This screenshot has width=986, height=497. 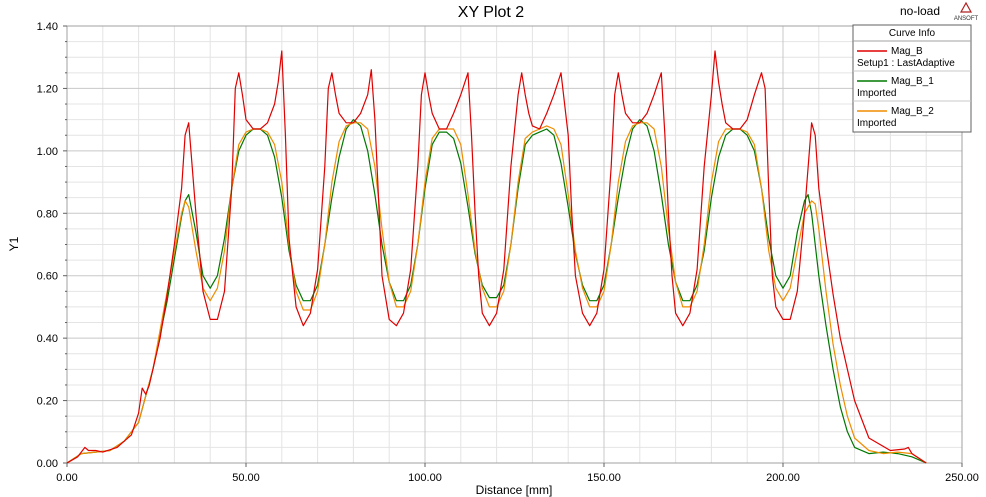 I want to click on legend-box, so click(x=912, y=78).